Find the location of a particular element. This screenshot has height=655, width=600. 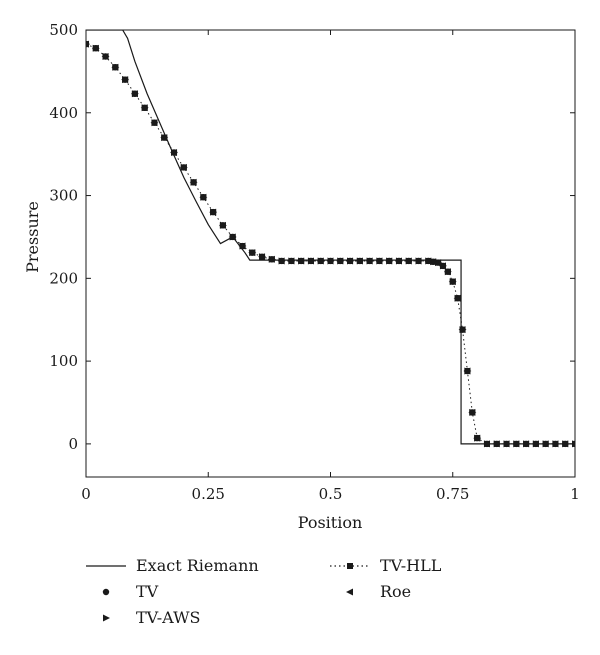

x-axis-label: Position is located at coordinates (330, 522).